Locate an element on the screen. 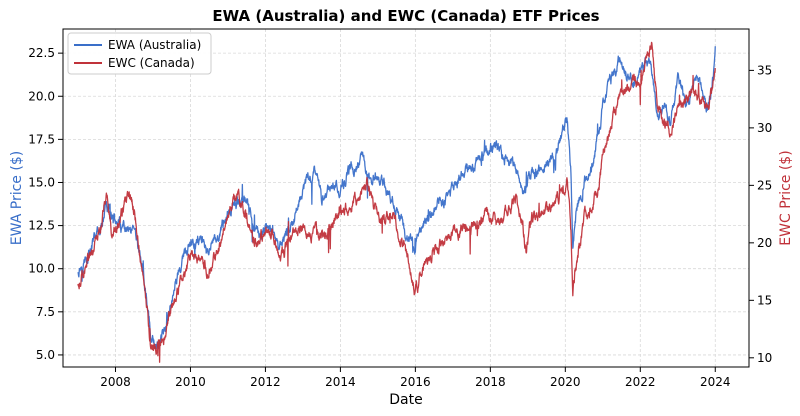 This screenshot has width=800, height=416. left-y-tick-label: 15.0 is located at coordinates (41, 182).